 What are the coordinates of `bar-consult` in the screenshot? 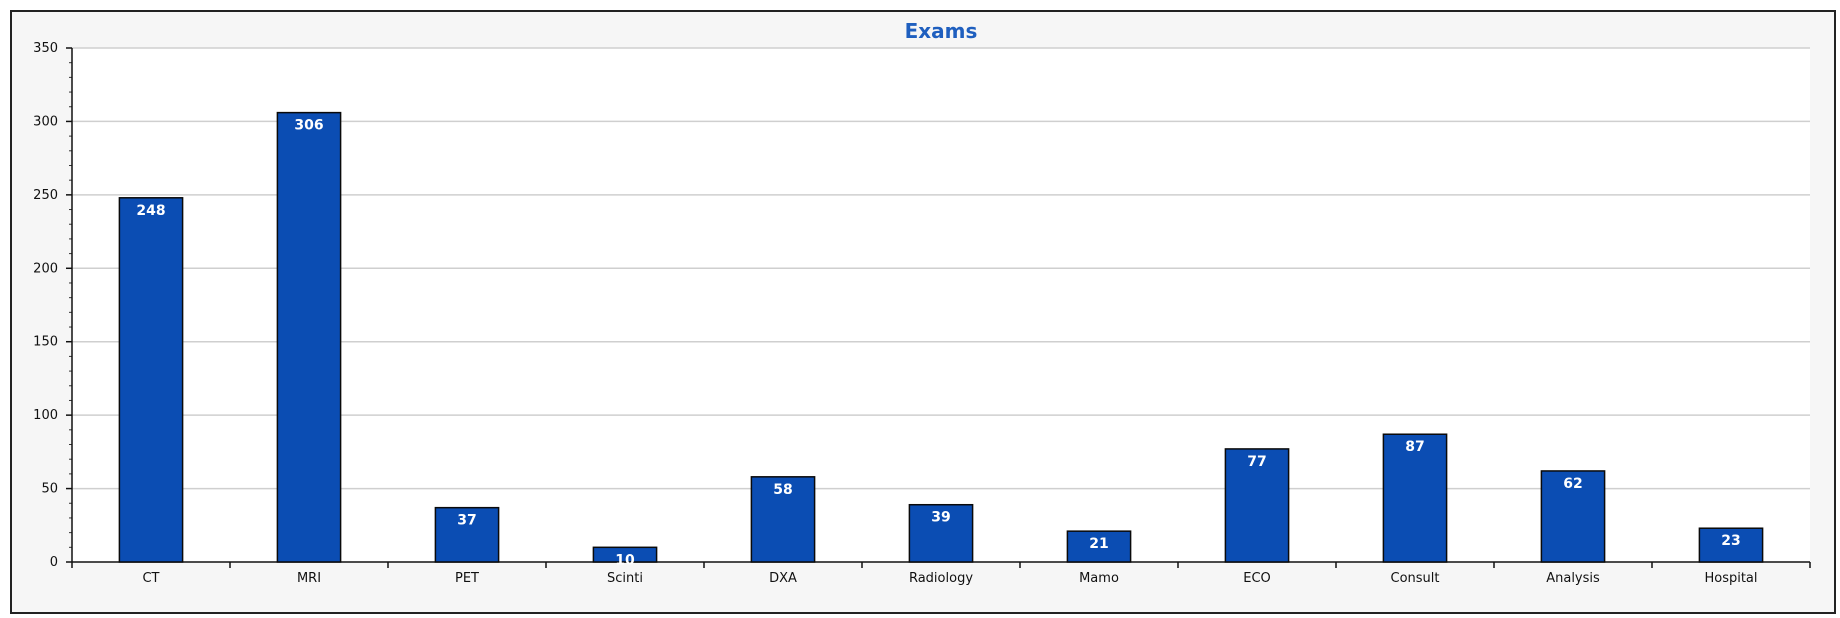 It's located at (1415, 498).